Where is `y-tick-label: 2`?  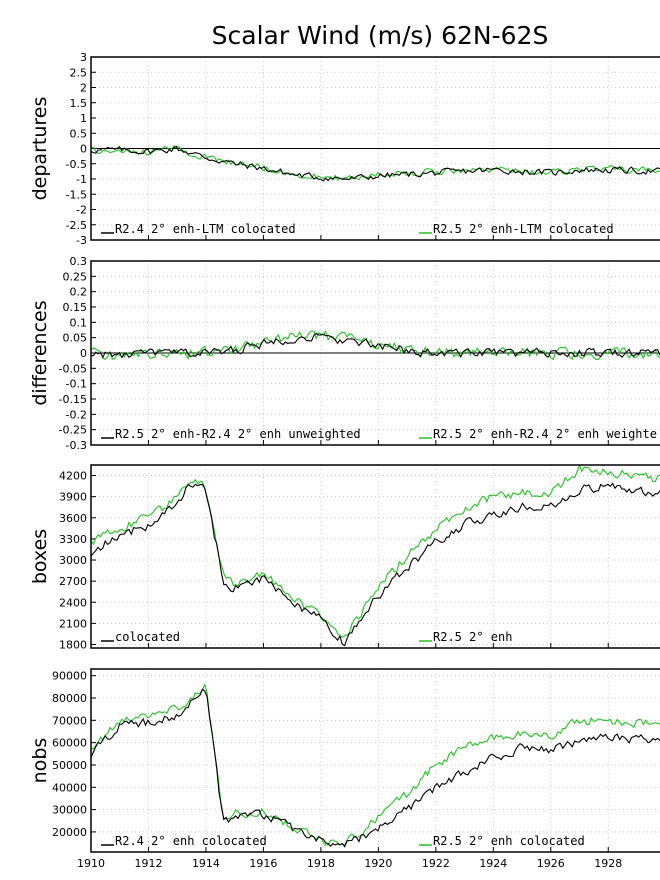 y-tick-label: 2 is located at coordinates (83, 88).